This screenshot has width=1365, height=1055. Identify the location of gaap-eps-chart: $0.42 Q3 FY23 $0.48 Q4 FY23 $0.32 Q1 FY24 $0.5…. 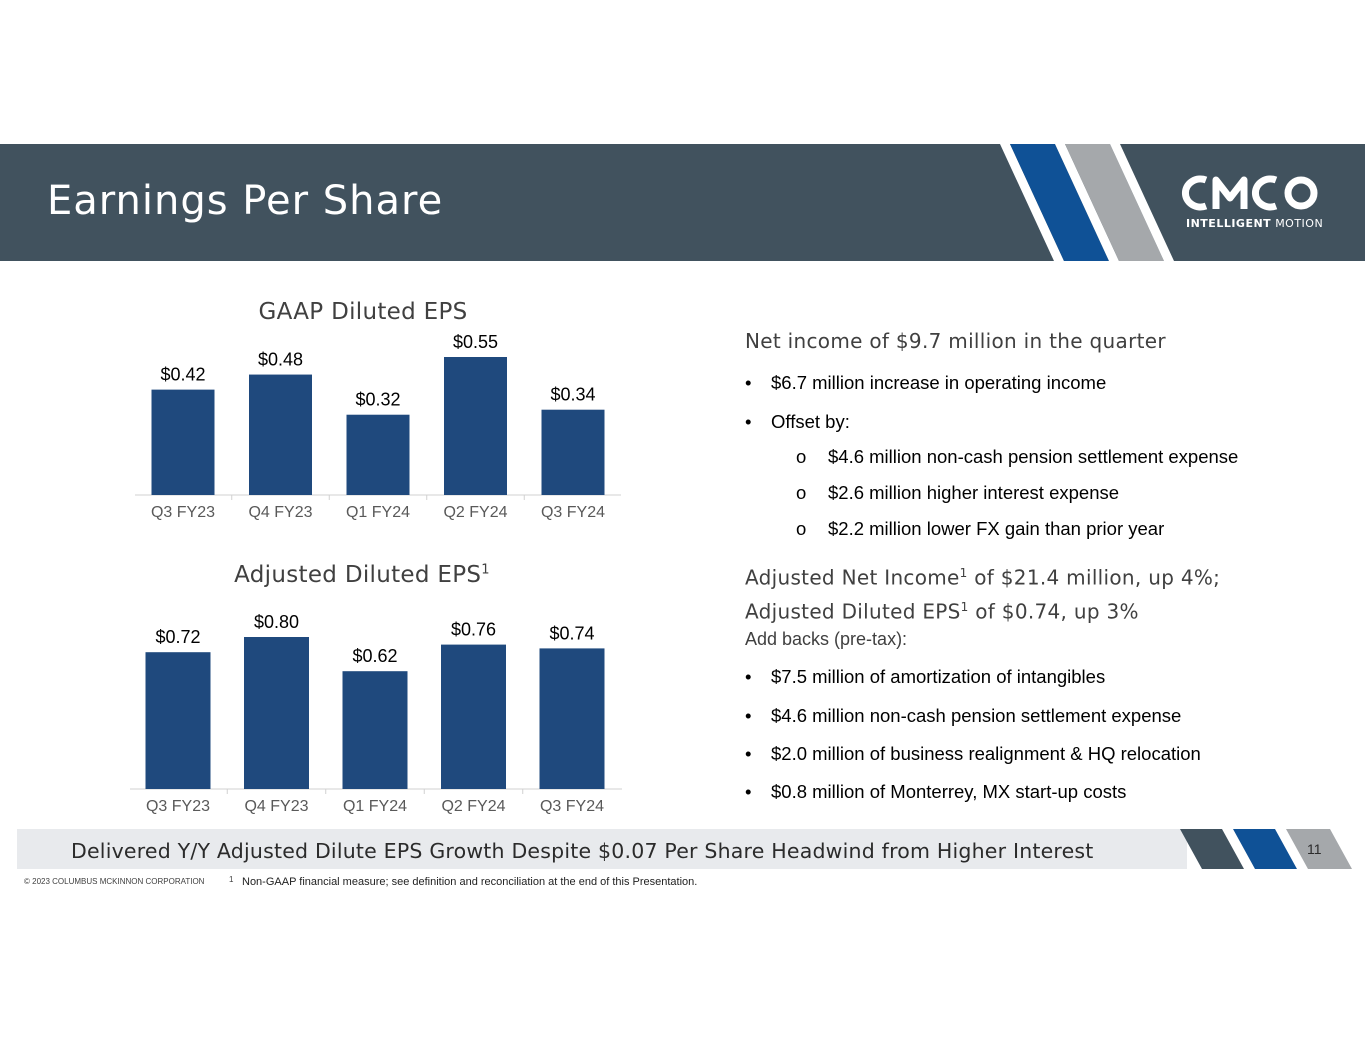
(378, 426).